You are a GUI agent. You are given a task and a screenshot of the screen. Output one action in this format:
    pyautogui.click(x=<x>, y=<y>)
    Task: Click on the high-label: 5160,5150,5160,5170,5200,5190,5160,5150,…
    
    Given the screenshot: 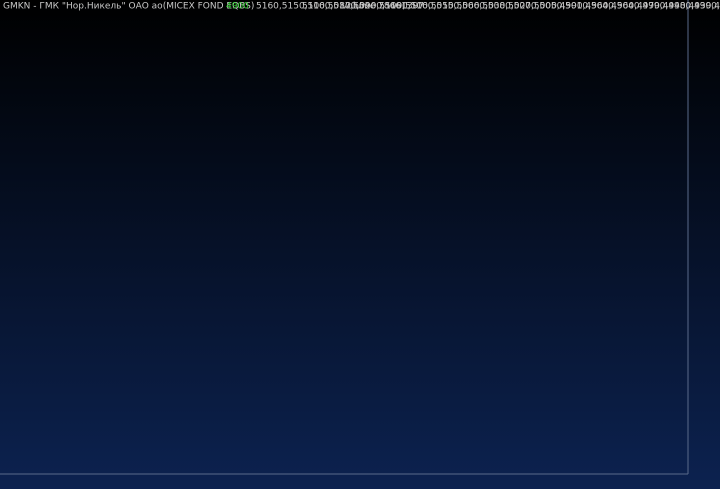 What is the action you would take?
    pyautogui.click(x=488, y=7)
    